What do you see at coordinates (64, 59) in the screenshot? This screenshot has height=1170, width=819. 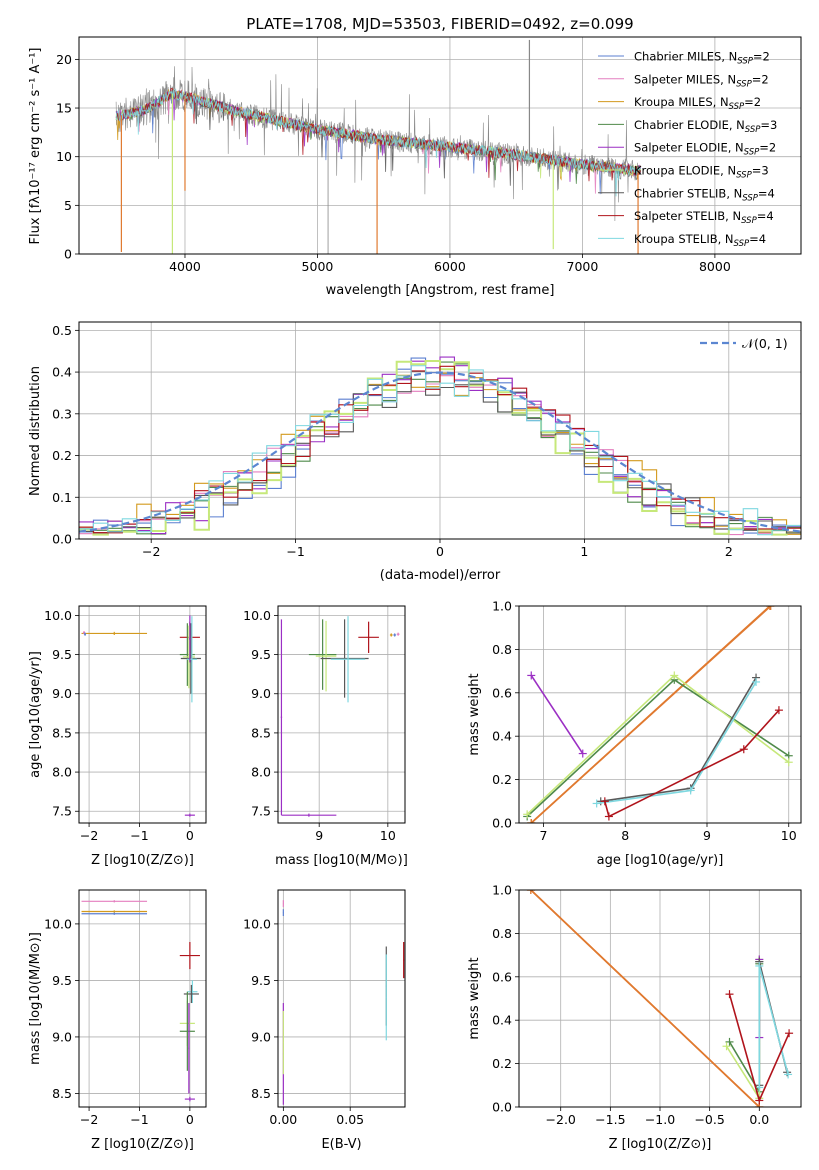 I see `y-tick-label: 20` at bounding box center [64, 59].